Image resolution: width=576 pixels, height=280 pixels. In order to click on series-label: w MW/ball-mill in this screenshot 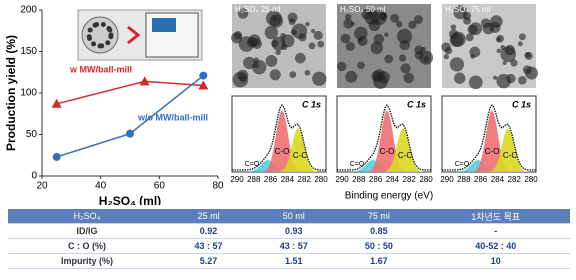, I will do `click(100, 69)`.